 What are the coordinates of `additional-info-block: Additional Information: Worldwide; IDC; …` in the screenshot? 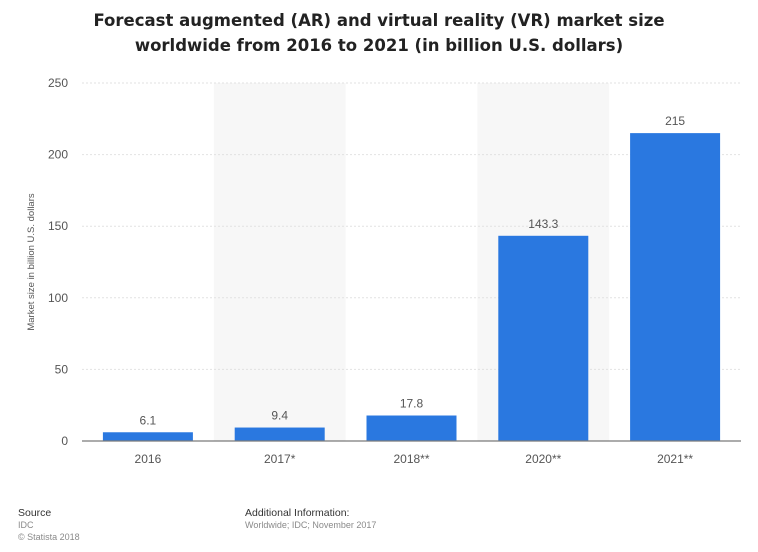 It's located at (310, 519).